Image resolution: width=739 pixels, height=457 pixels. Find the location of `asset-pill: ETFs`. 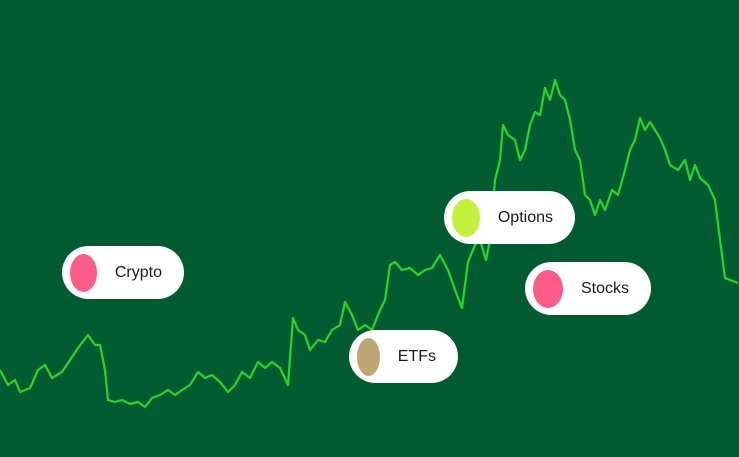

asset-pill: ETFs is located at coordinates (403, 356).